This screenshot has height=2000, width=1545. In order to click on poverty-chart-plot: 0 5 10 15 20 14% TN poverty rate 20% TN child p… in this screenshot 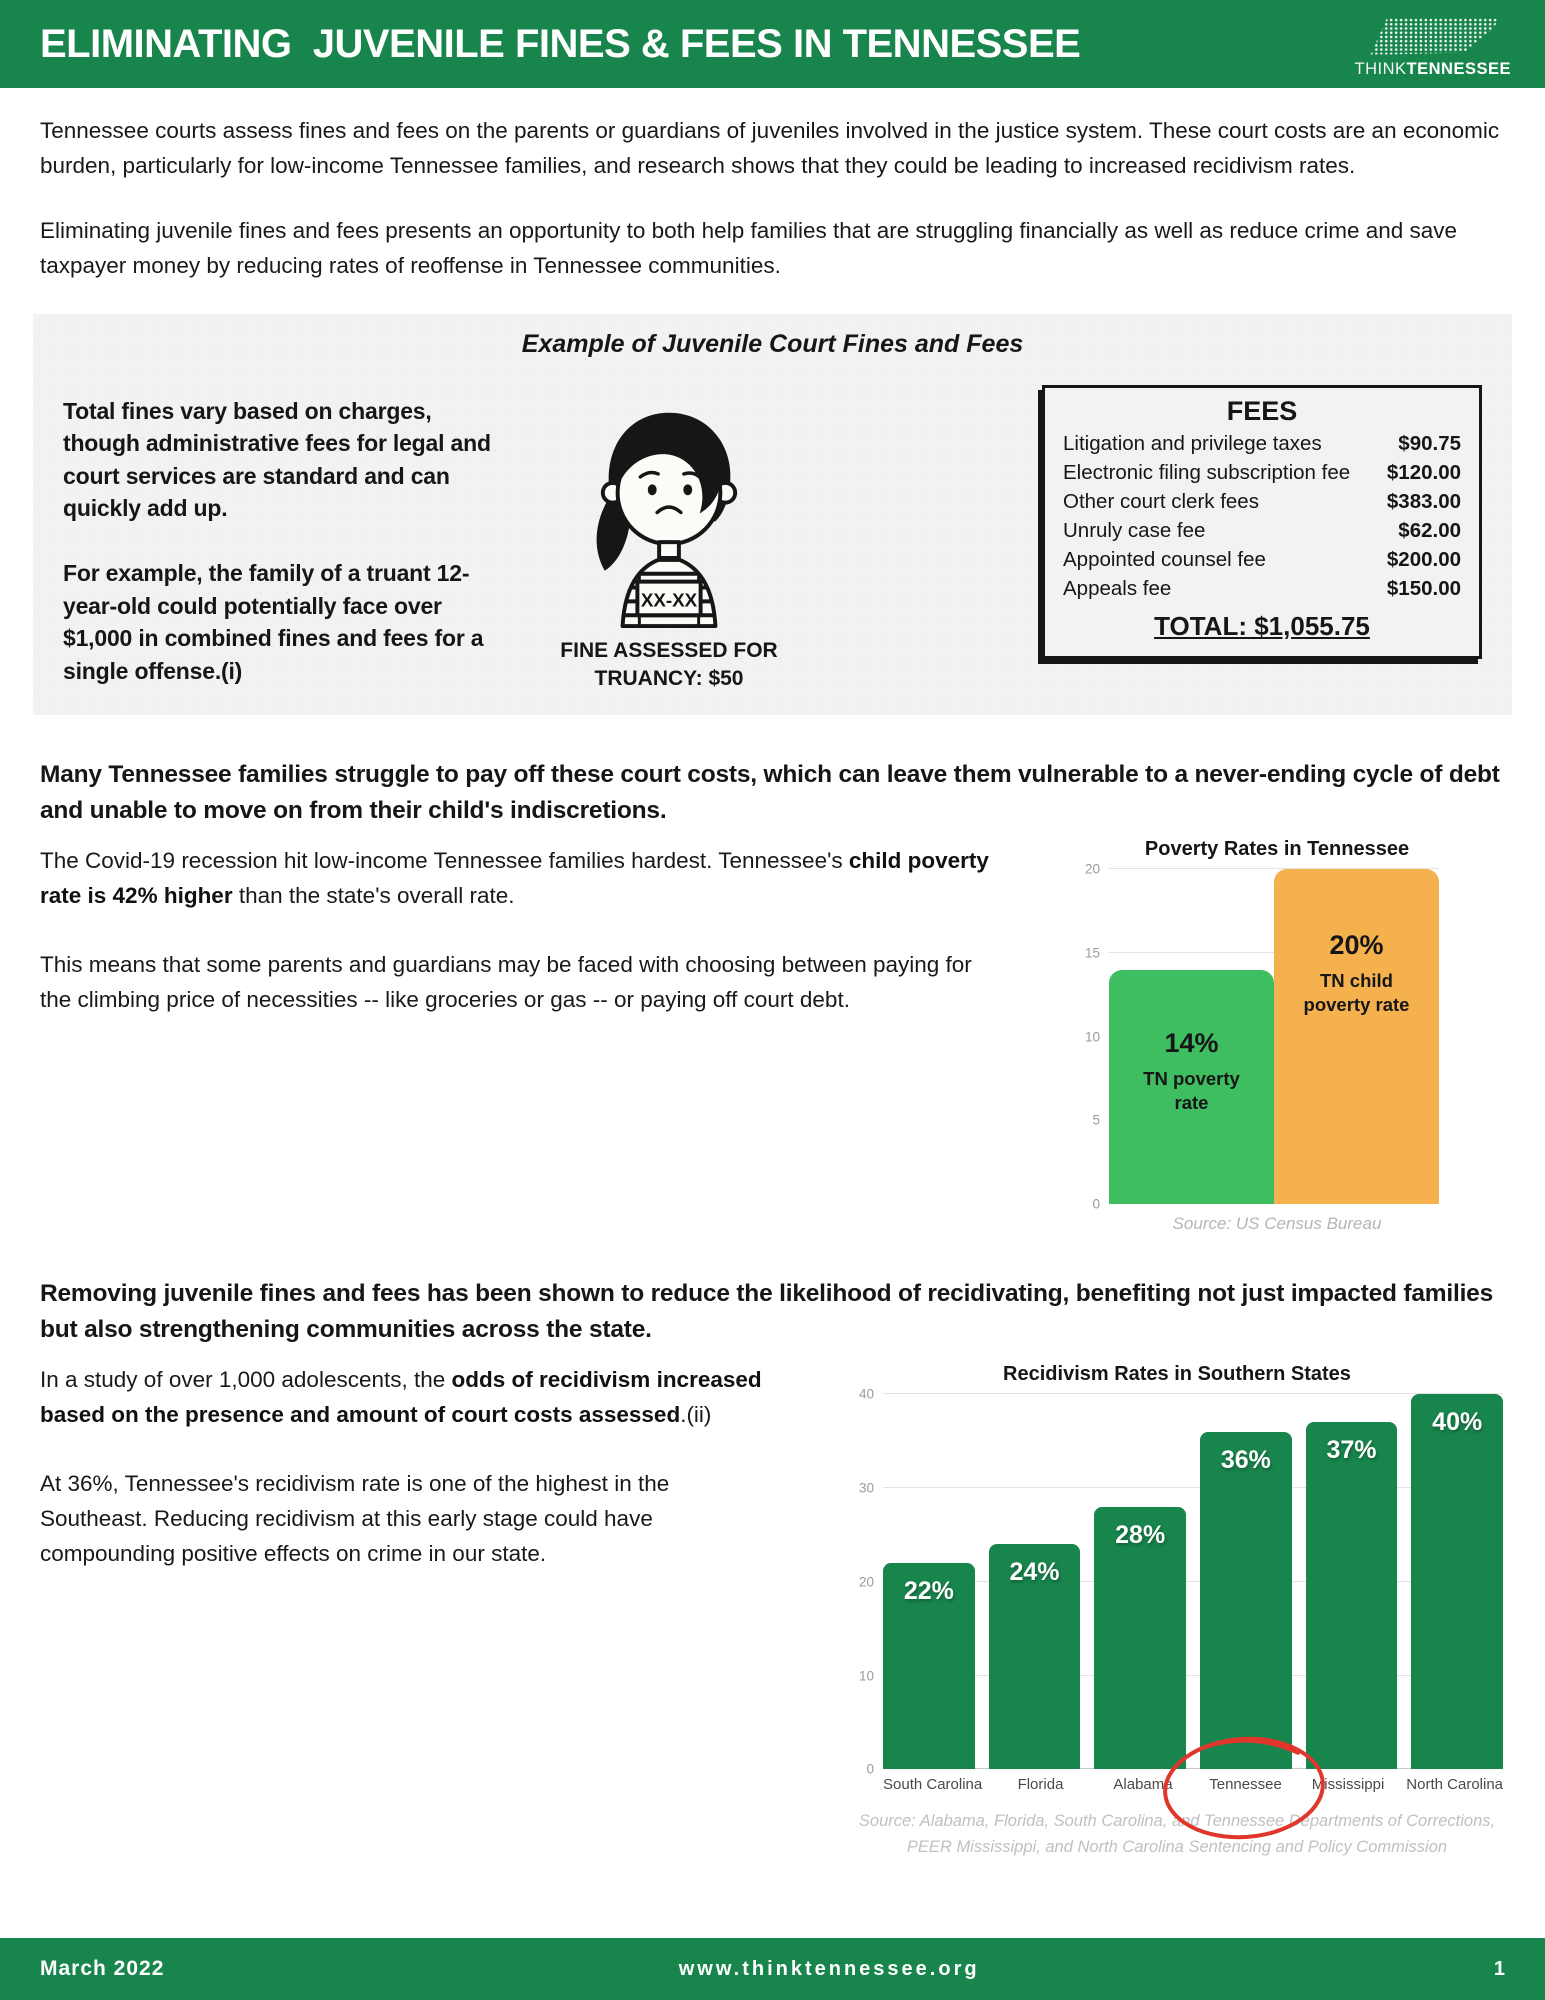, I will do `click(1277, 1037)`.